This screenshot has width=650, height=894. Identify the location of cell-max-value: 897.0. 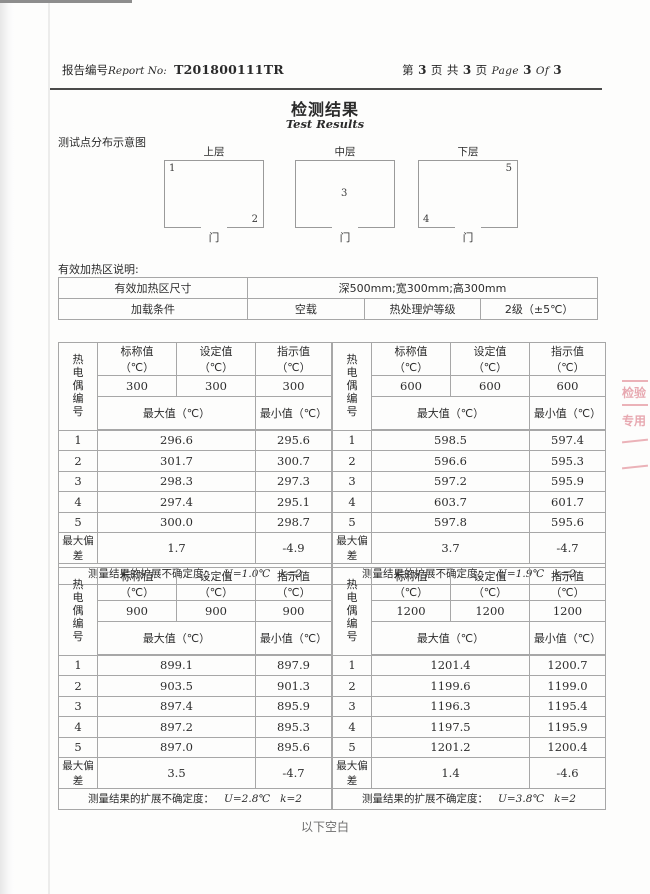
(176, 747).